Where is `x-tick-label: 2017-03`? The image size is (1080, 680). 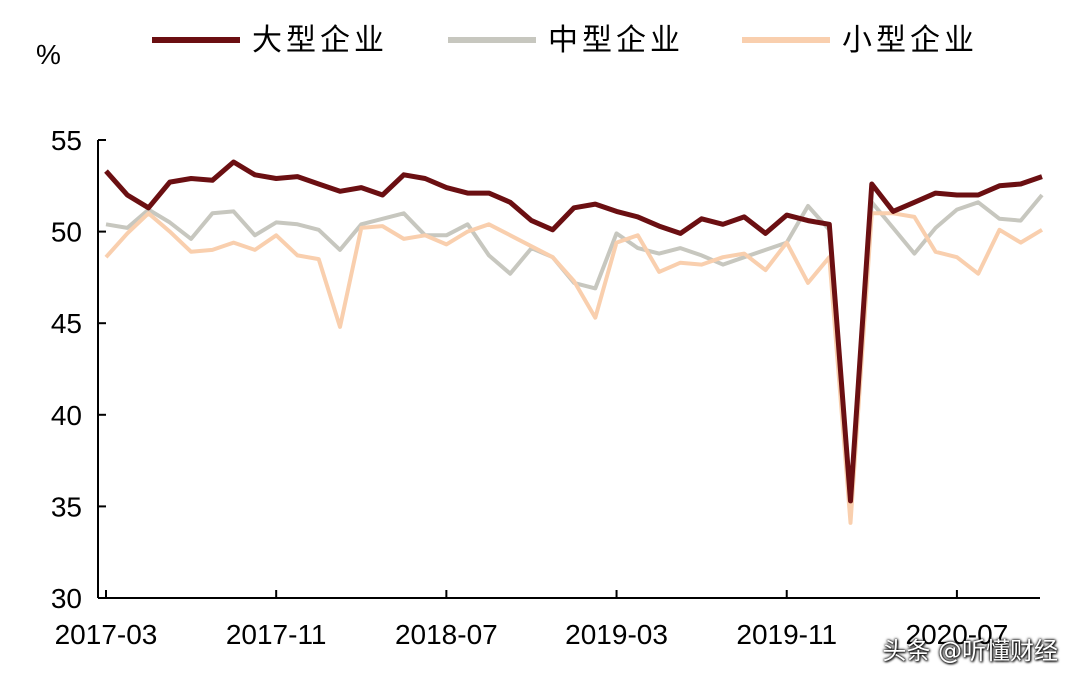
x-tick-label: 2017-03 is located at coordinates (106, 634).